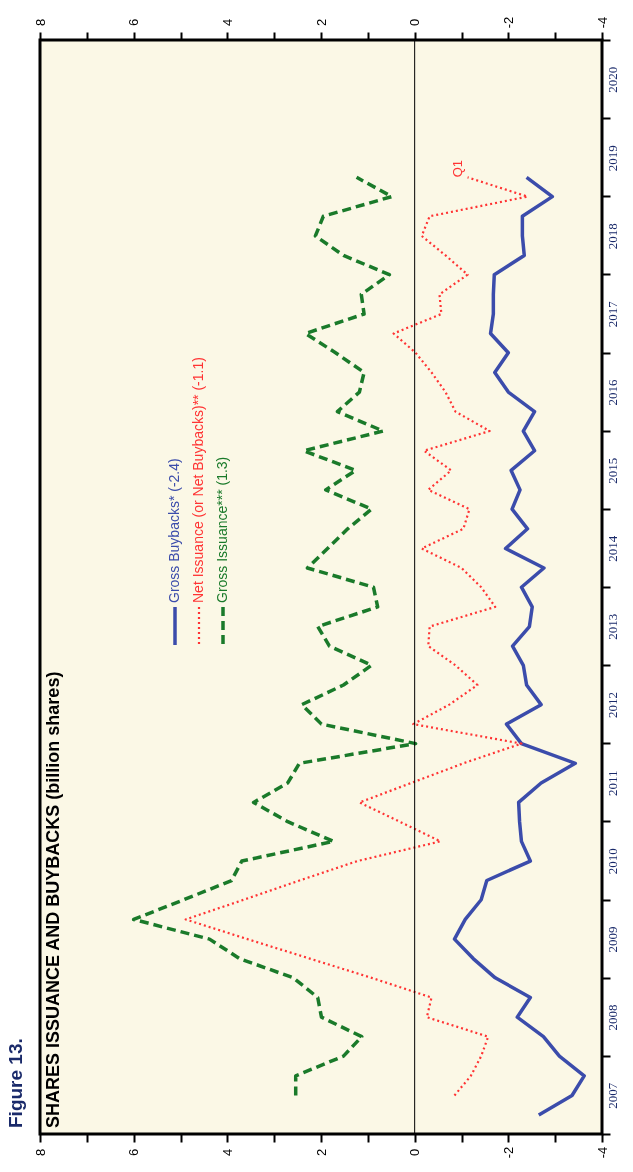 Image resolution: width=633 pixels, height=1172 pixels. I want to click on y-tick-label: 2013, so click(612, 626).